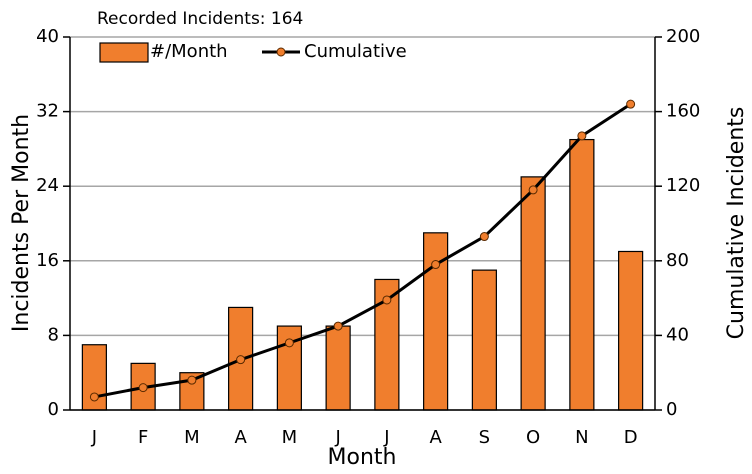  What do you see at coordinates (484, 437) in the screenshot?
I see `x-tick-label: S` at bounding box center [484, 437].